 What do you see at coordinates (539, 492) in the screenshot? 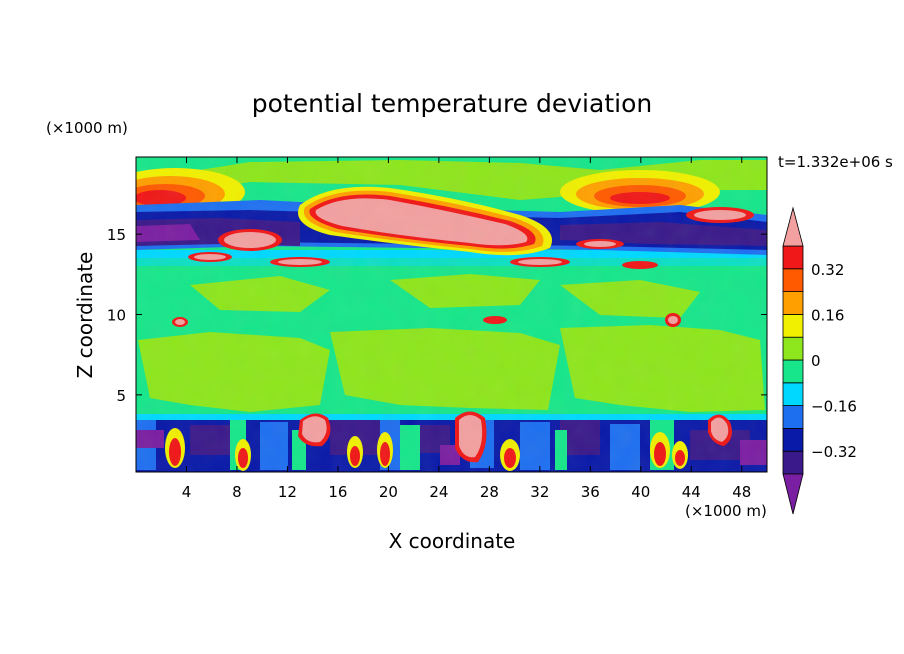
I see `x-tick-label: 32` at bounding box center [539, 492].